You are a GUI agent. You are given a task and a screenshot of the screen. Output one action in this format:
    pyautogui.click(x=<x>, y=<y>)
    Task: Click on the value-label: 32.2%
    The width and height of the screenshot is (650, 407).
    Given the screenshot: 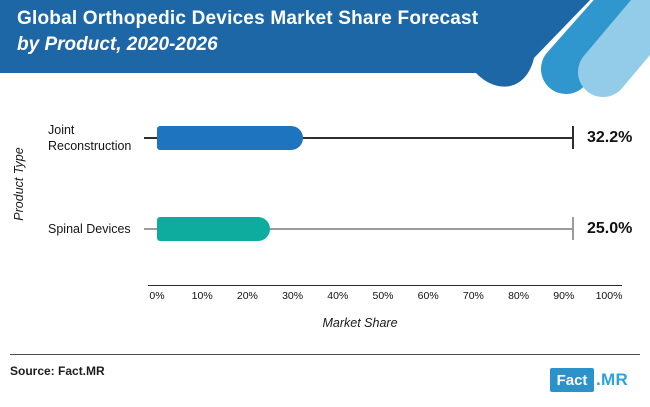 What is the action you would take?
    pyautogui.click(x=610, y=137)
    